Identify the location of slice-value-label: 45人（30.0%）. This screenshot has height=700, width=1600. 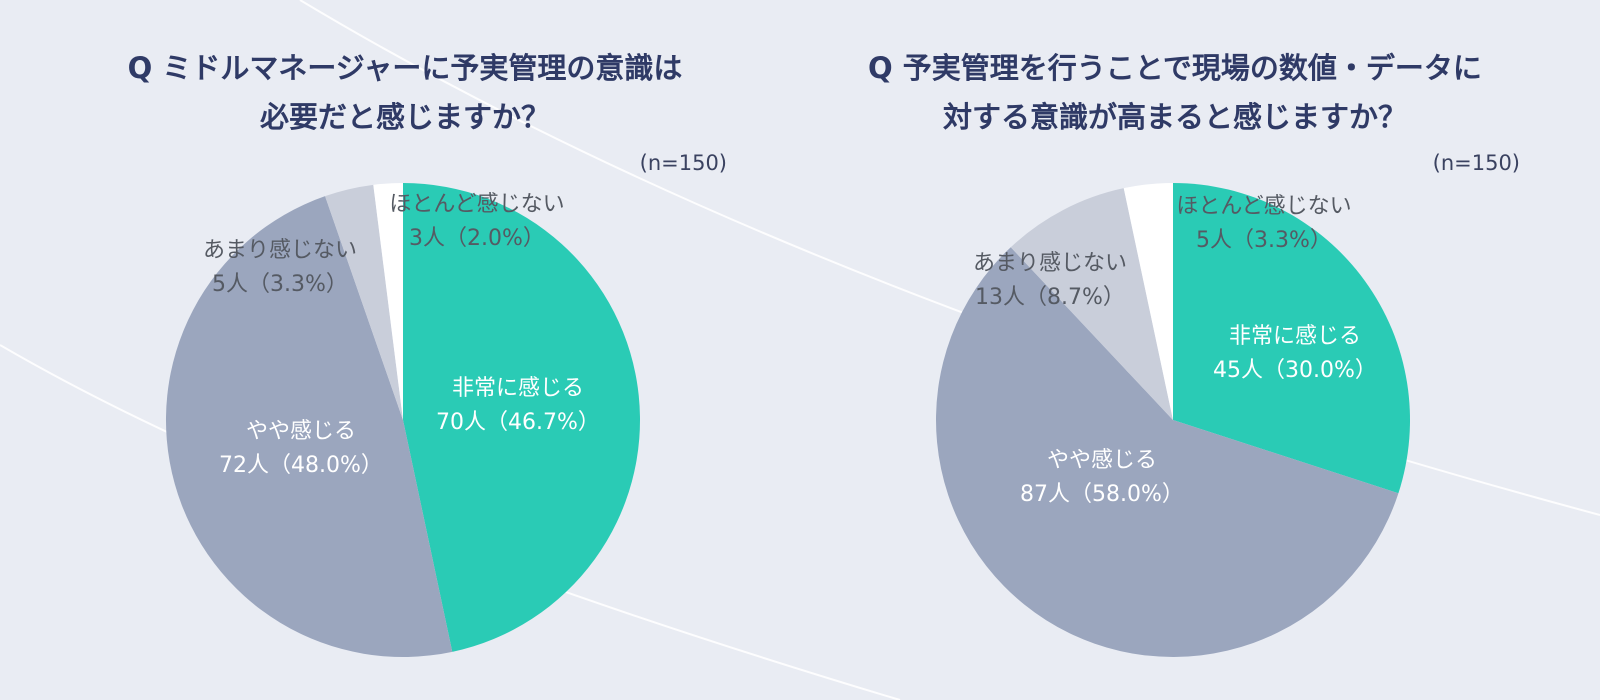
(1295, 370).